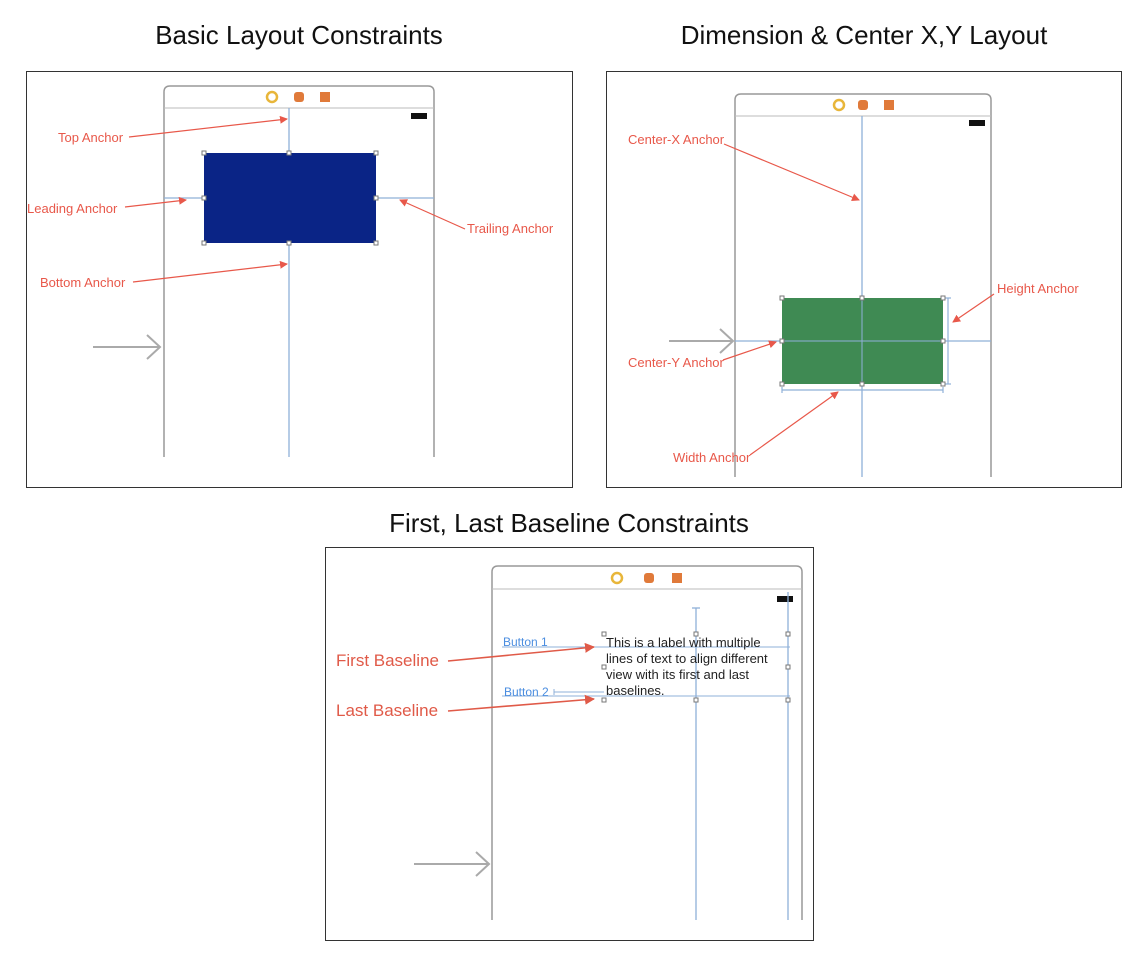  Describe the element at coordinates (677, 674) in the screenshot. I see `svg-text: view with its first and last` at that location.